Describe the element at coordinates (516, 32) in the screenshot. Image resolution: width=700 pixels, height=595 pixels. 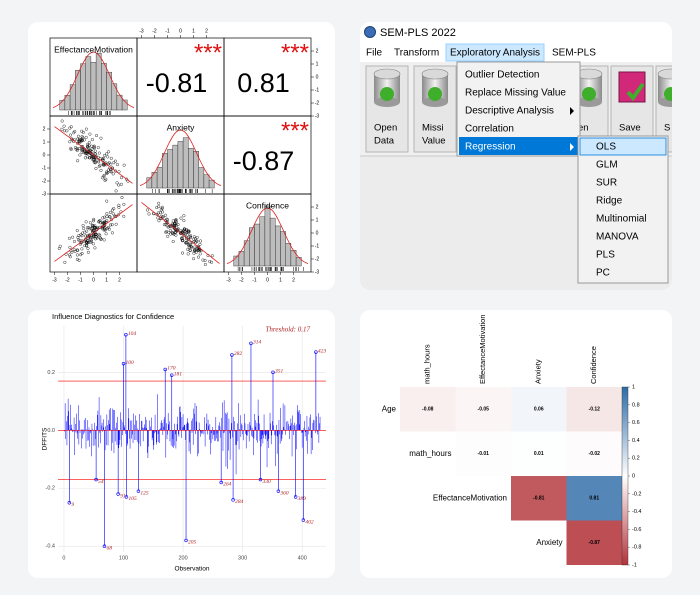
I see `title-bar` at that location.